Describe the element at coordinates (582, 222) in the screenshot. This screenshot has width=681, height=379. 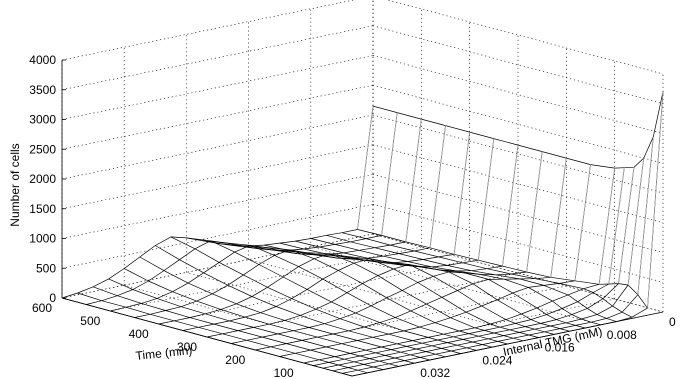
I see `curtain-line-t150` at that location.